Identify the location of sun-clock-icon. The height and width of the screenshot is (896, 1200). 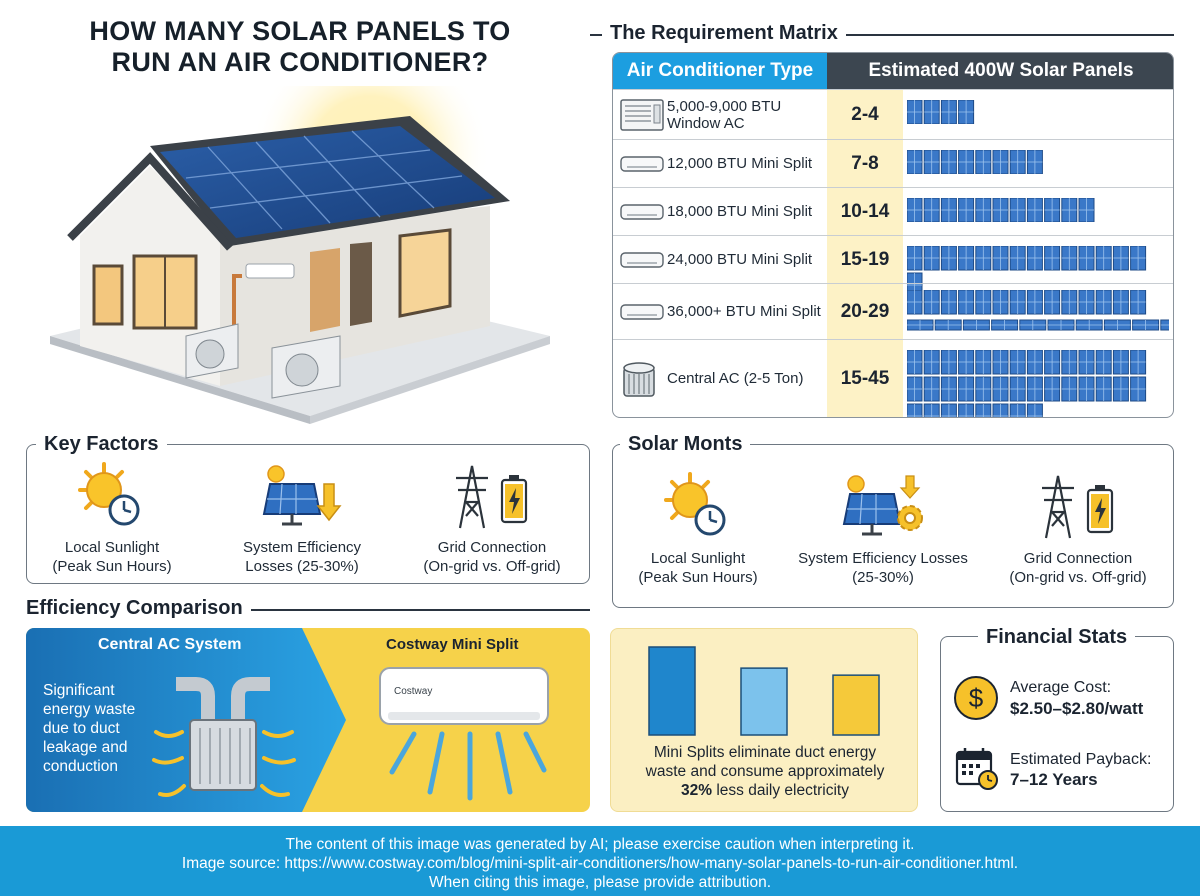
(109, 494).